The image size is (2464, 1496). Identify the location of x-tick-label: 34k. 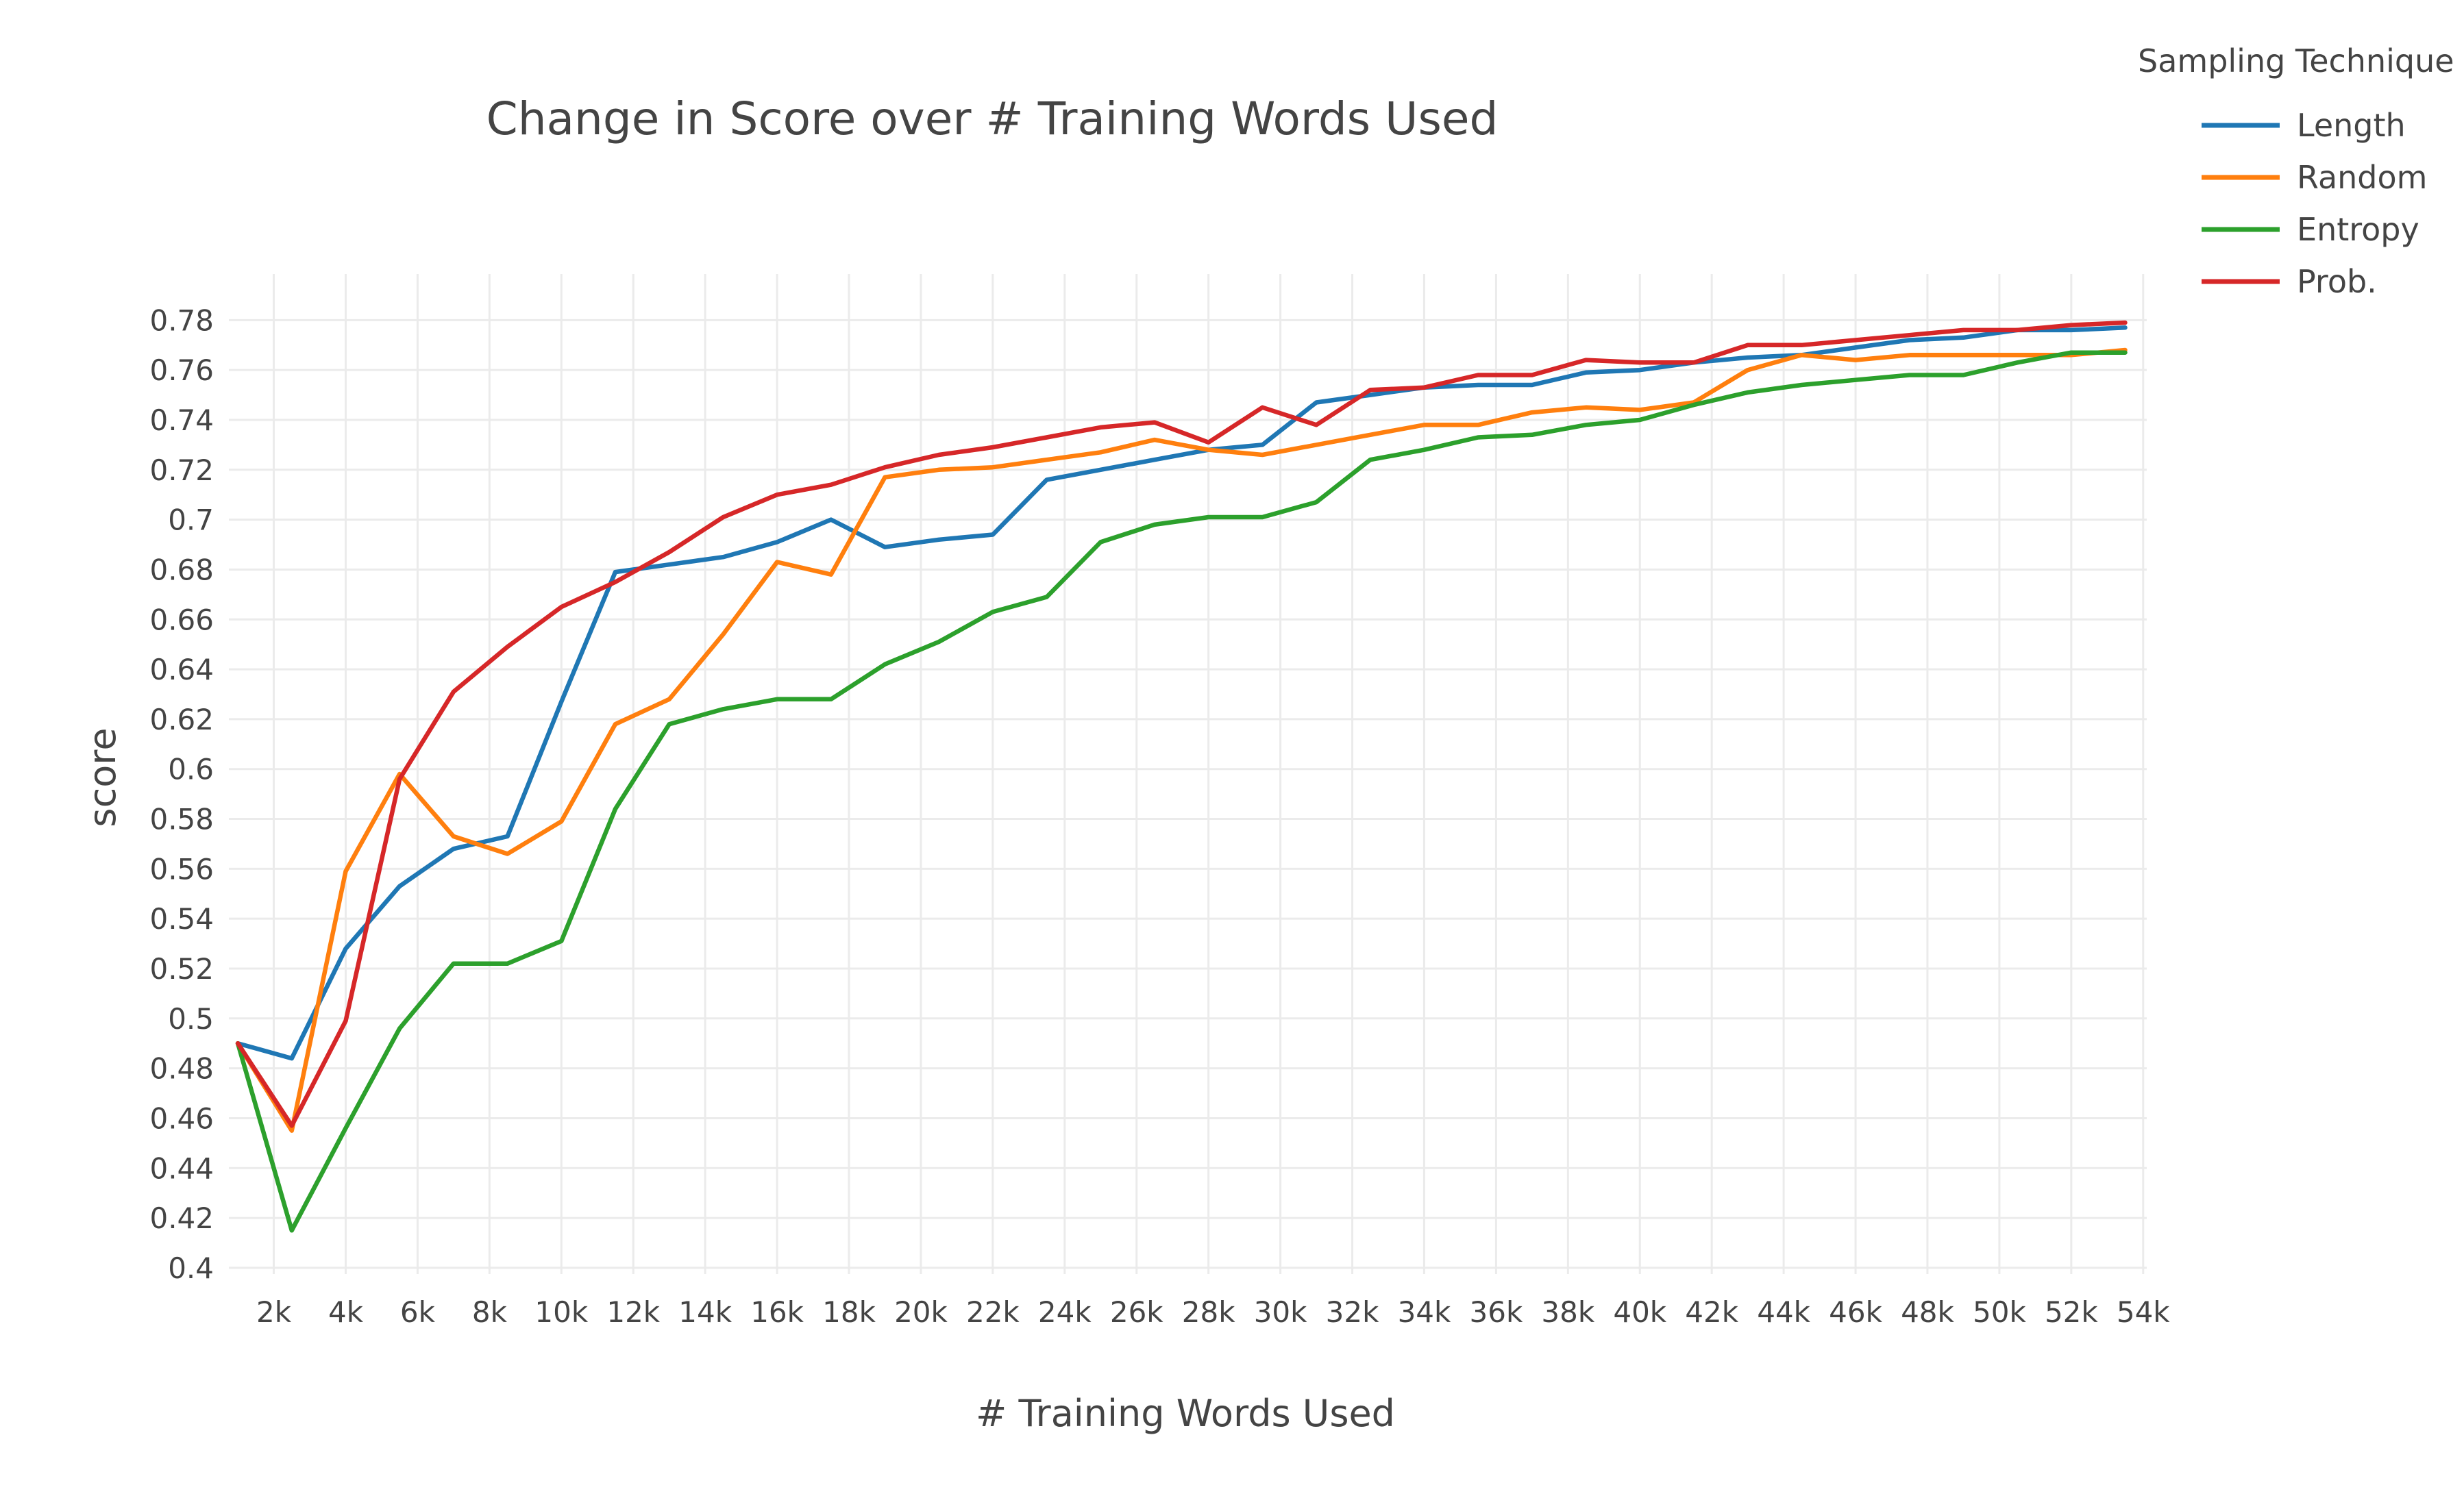
(1424, 1312).